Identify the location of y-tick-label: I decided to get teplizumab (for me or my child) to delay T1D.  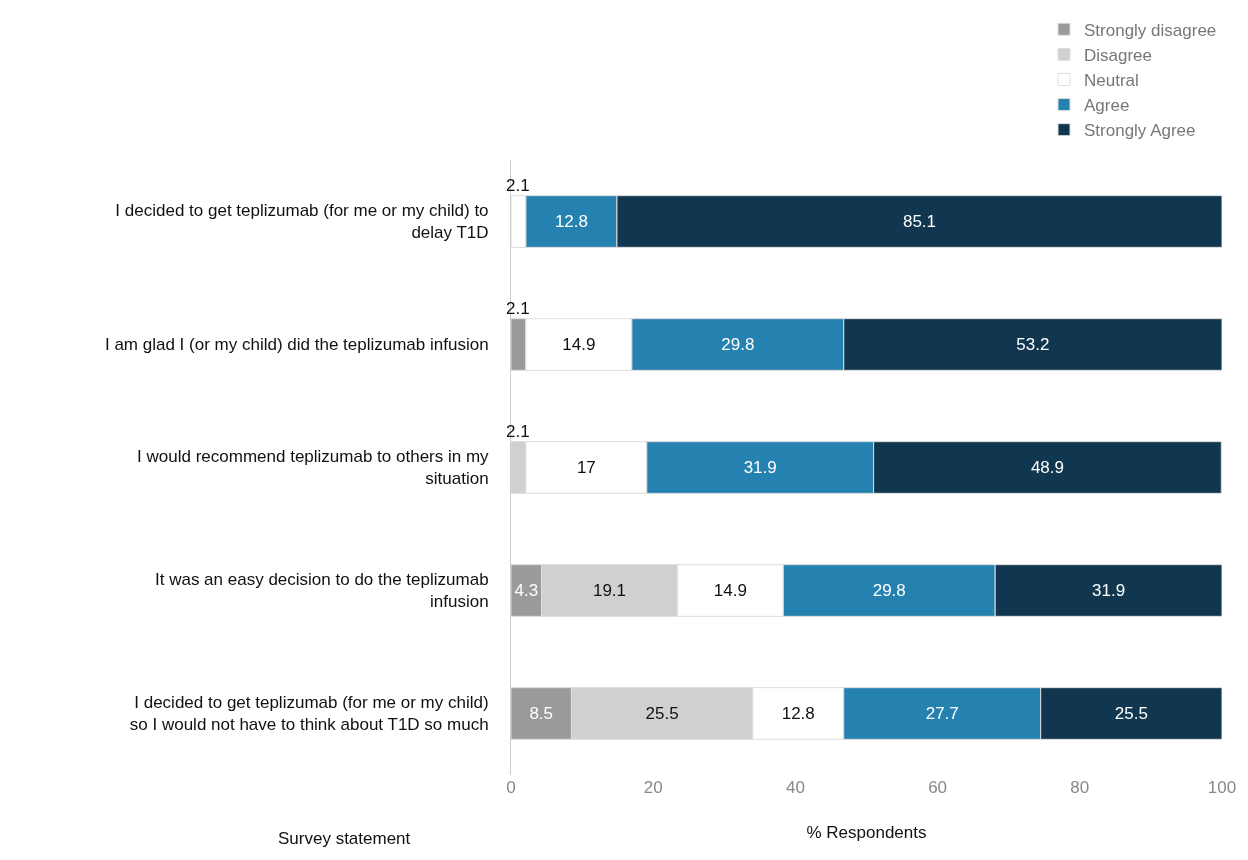
(302, 222).